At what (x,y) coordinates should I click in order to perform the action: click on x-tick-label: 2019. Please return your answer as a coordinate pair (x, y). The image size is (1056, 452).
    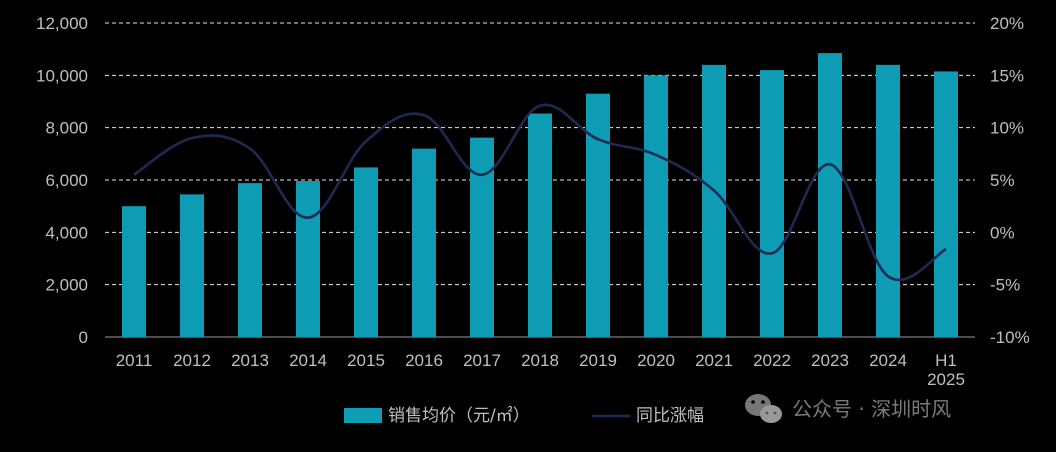
    Looking at the image, I should click on (598, 360).